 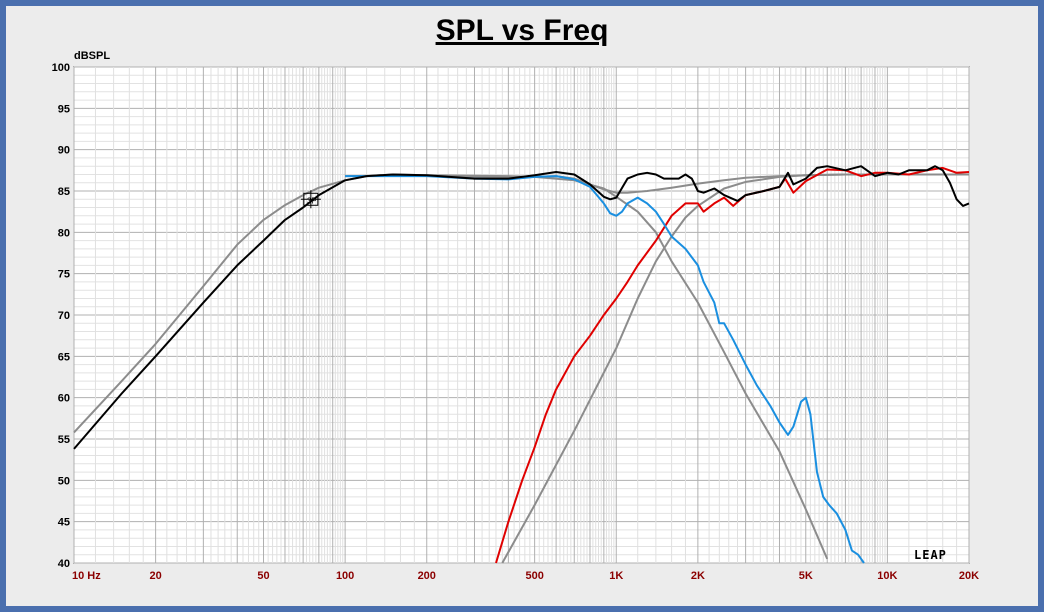 What do you see at coordinates (61, 68) in the screenshot?
I see `y-tick-label: 100` at bounding box center [61, 68].